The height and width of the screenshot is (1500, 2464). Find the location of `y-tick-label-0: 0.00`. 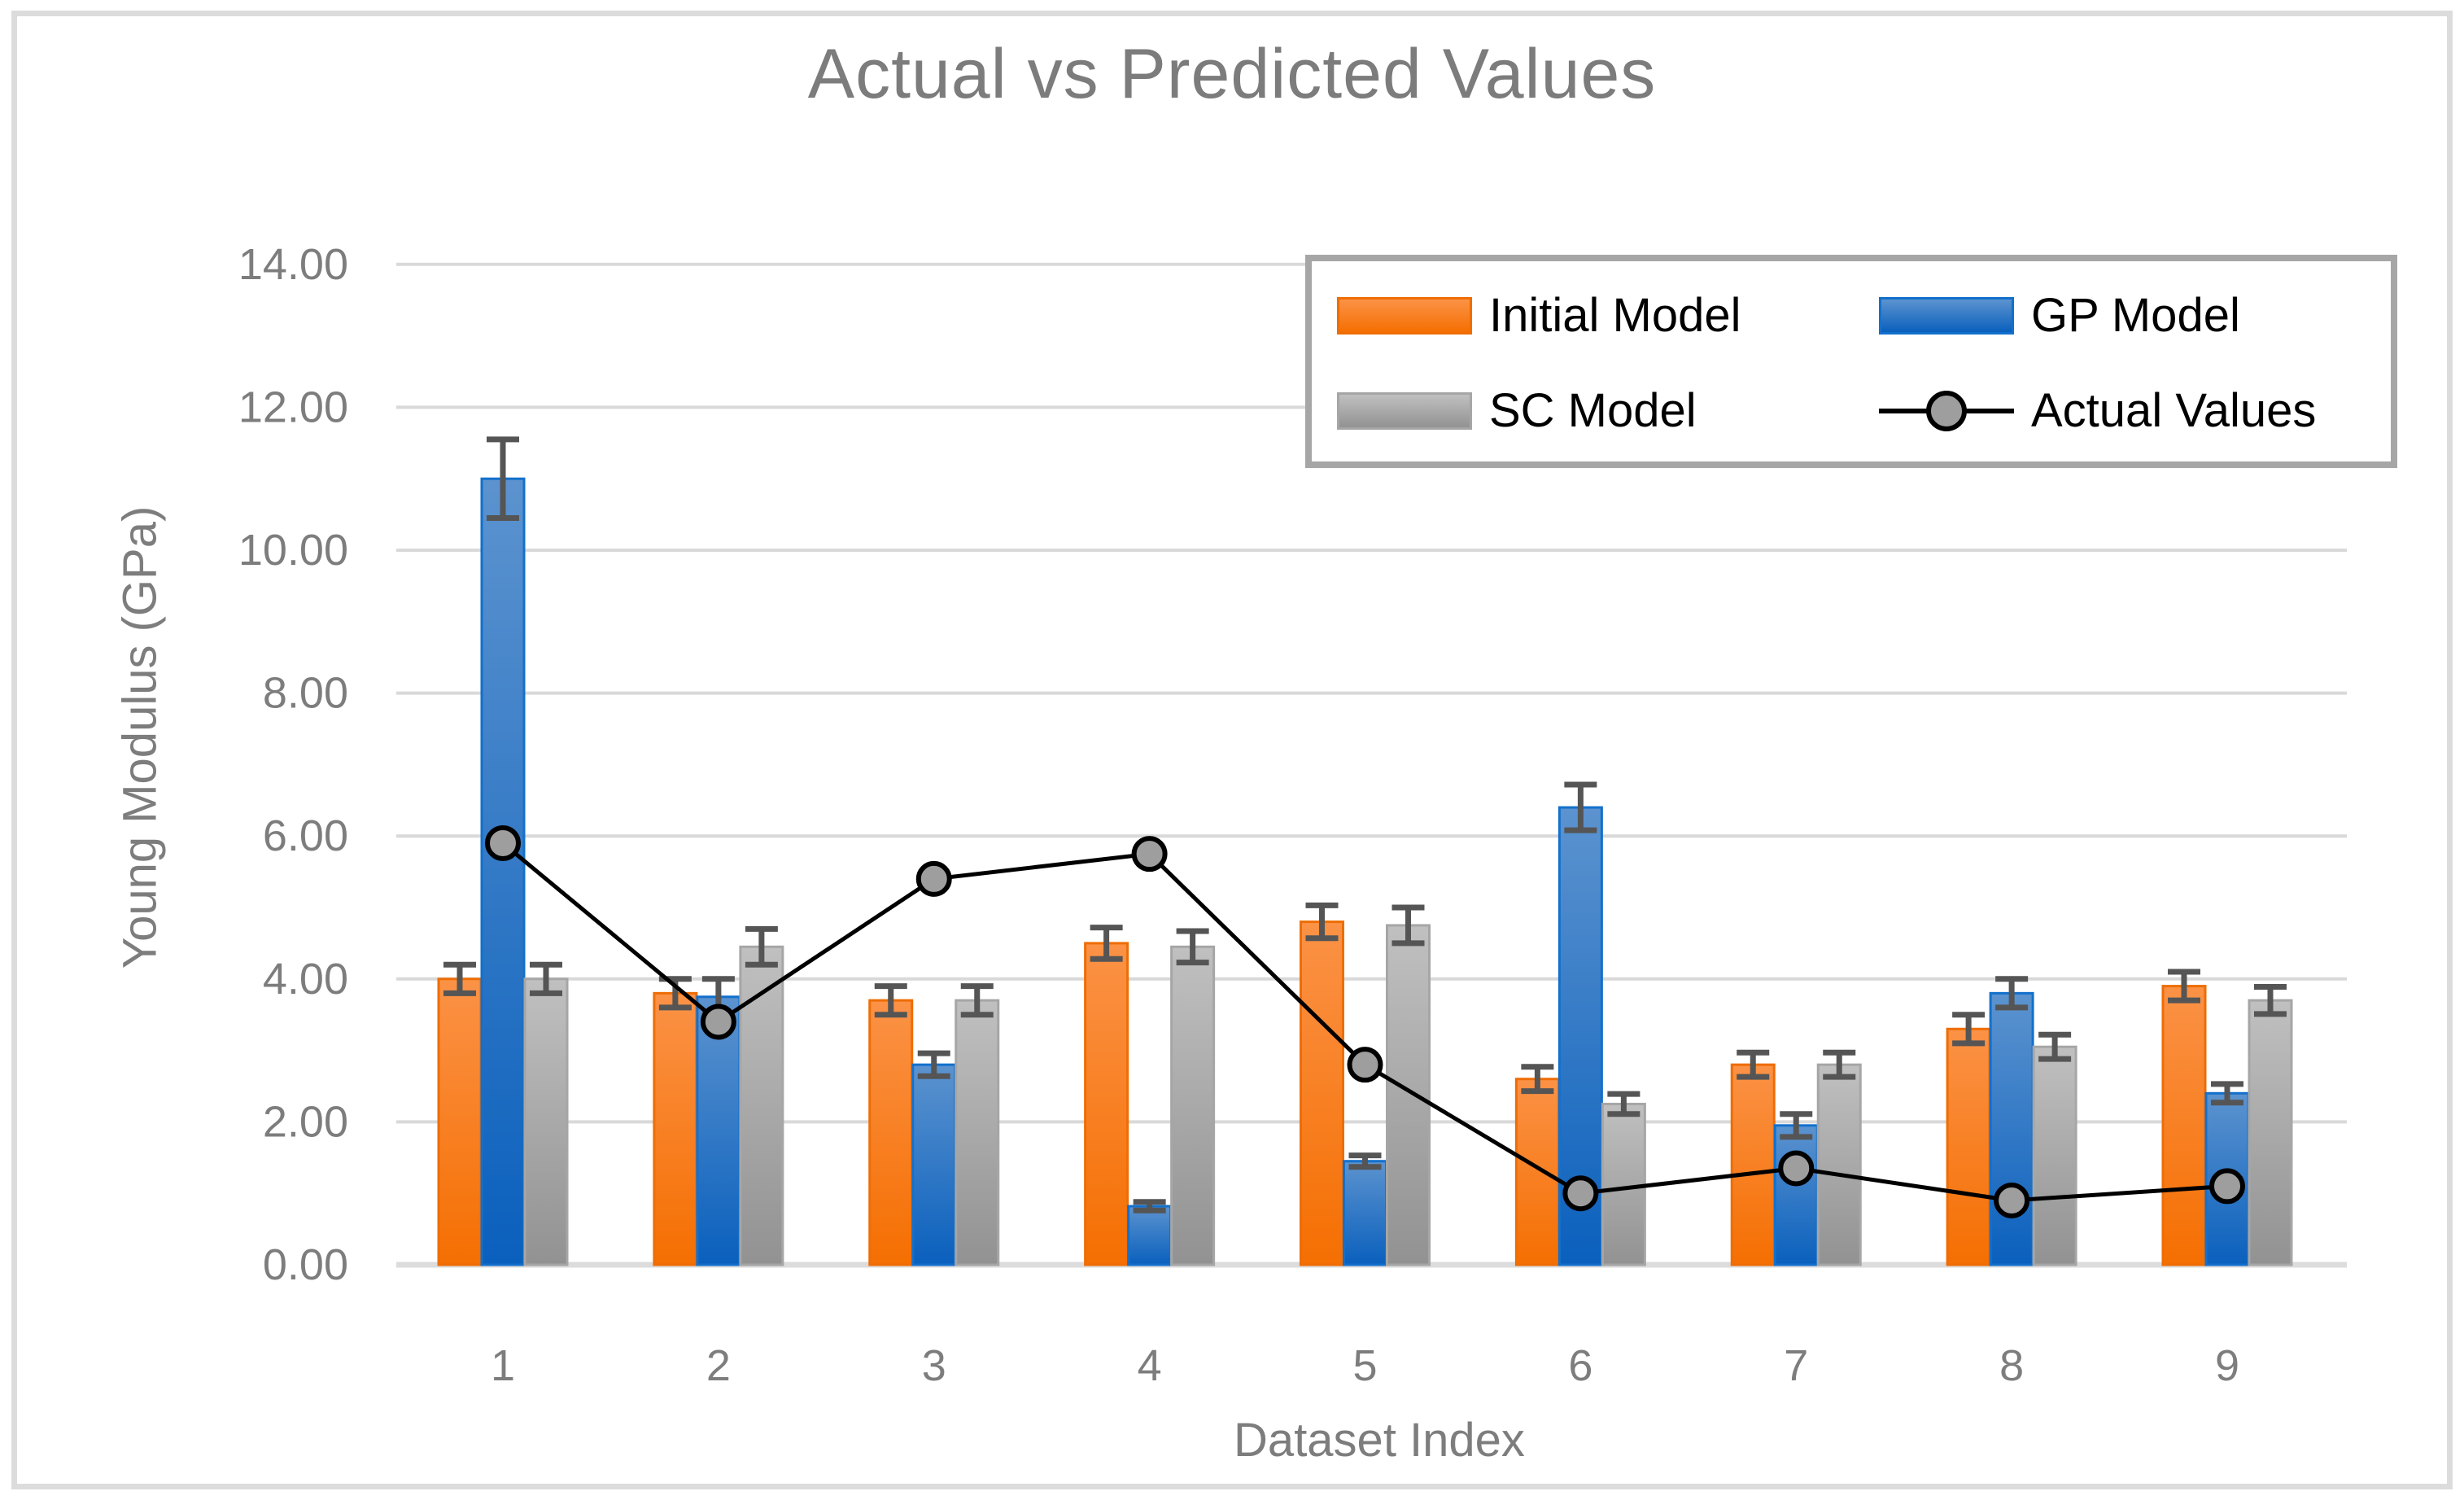

y-tick-label-0: 0.00 is located at coordinates (306, 1264).